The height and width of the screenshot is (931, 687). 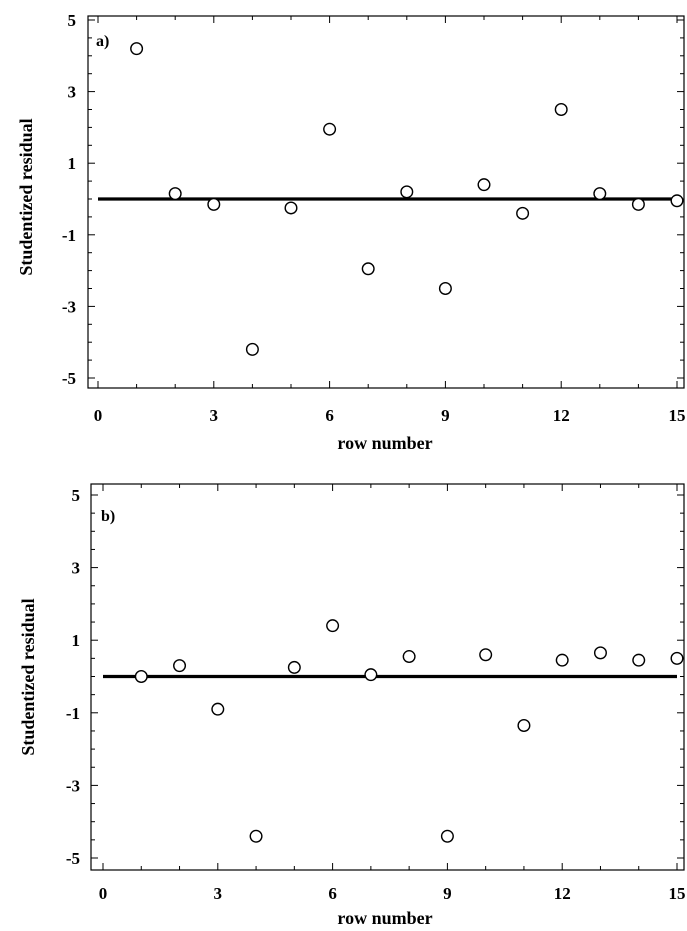 What do you see at coordinates (108, 516) in the screenshot?
I see `panel-label: b)` at bounding box center [108, 516].